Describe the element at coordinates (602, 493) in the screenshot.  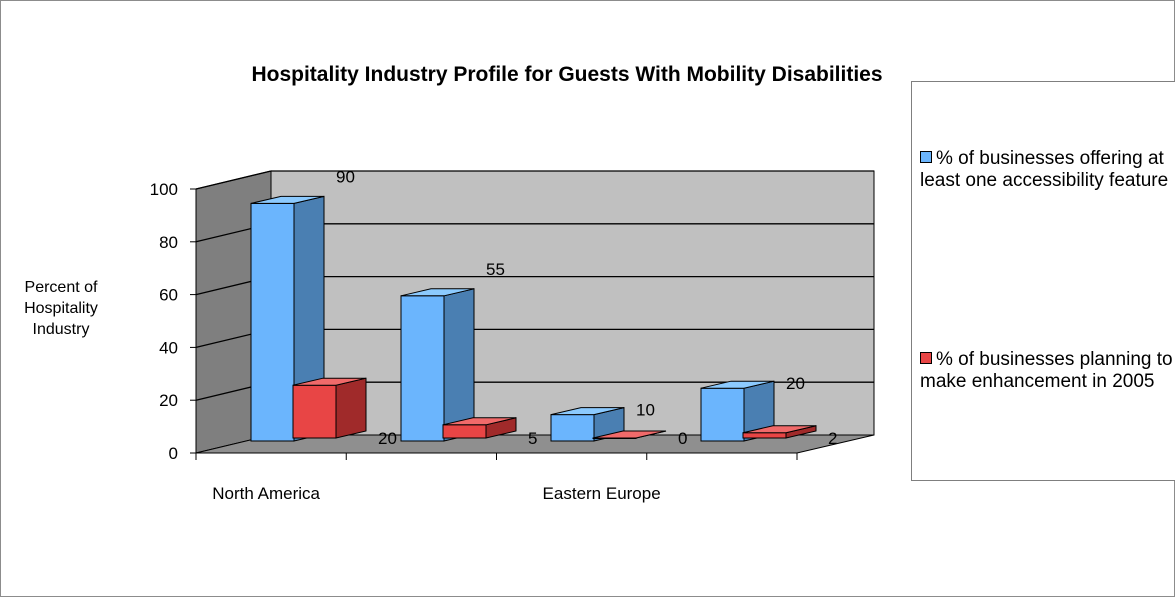
I see `x-tick-label: Eastern Europe` at that location.